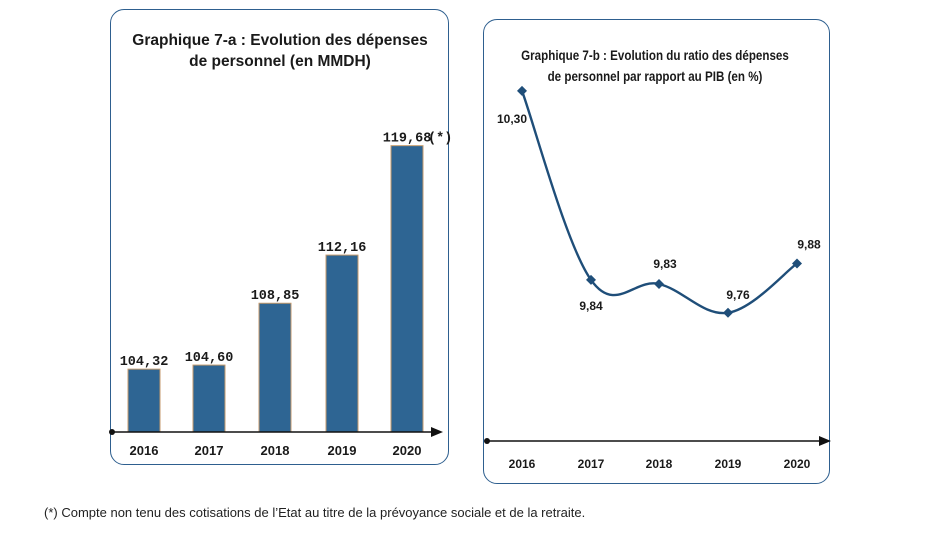  I want to click on x-tick-label-2018: 2018, so click(275, 450).